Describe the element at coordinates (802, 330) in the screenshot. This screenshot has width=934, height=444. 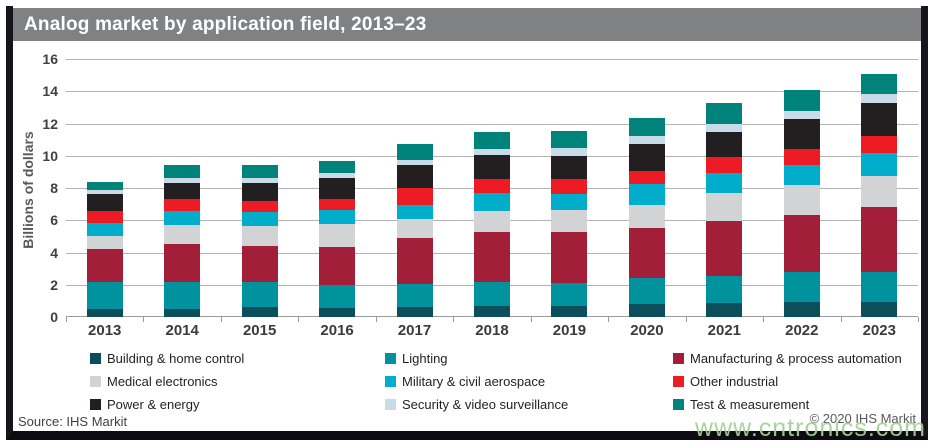
I see `x-axis-label: 2022` at that location.